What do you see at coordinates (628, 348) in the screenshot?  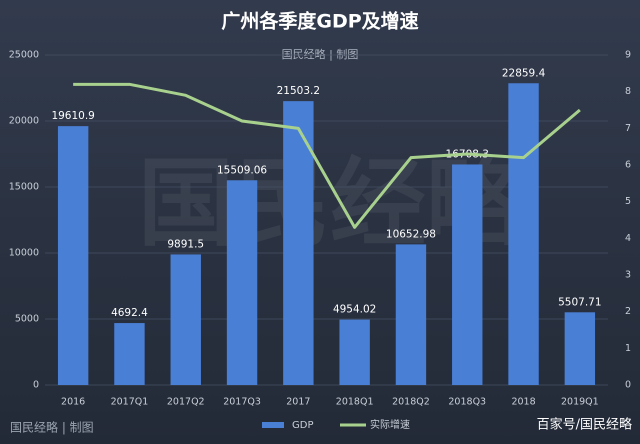 I see `y2-tick-label: 1` at bounding box center [628, 348].